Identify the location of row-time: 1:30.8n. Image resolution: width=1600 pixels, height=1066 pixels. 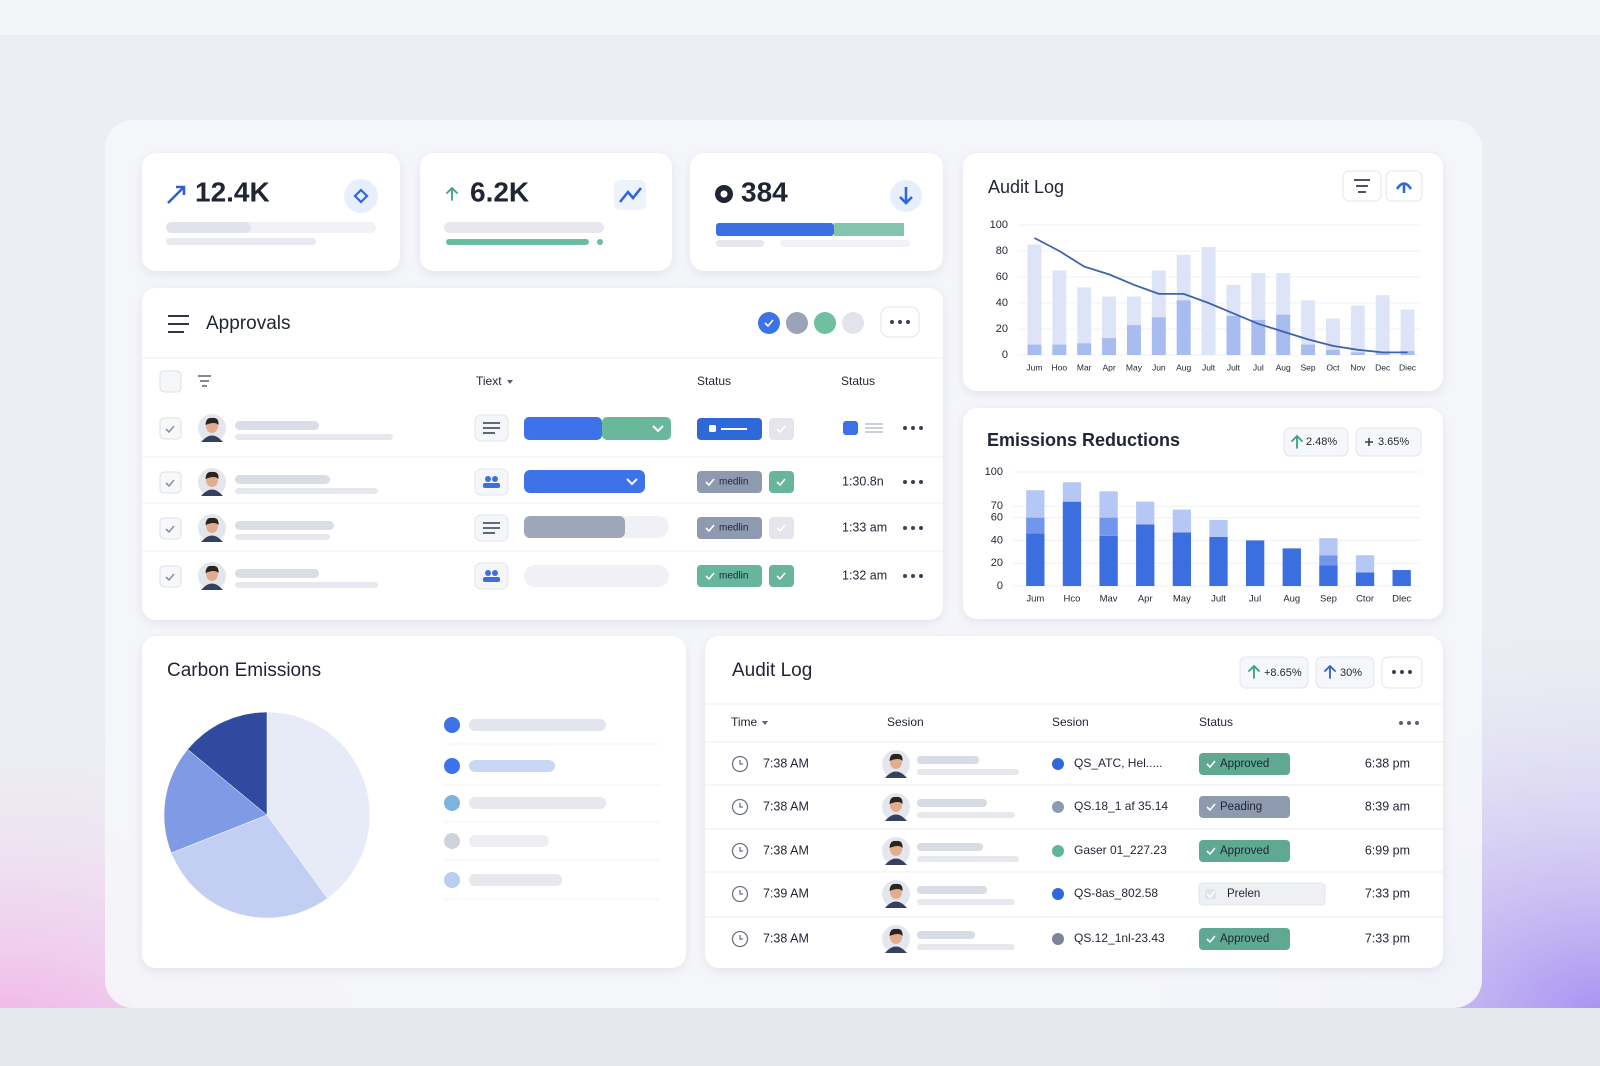
(863, 481).